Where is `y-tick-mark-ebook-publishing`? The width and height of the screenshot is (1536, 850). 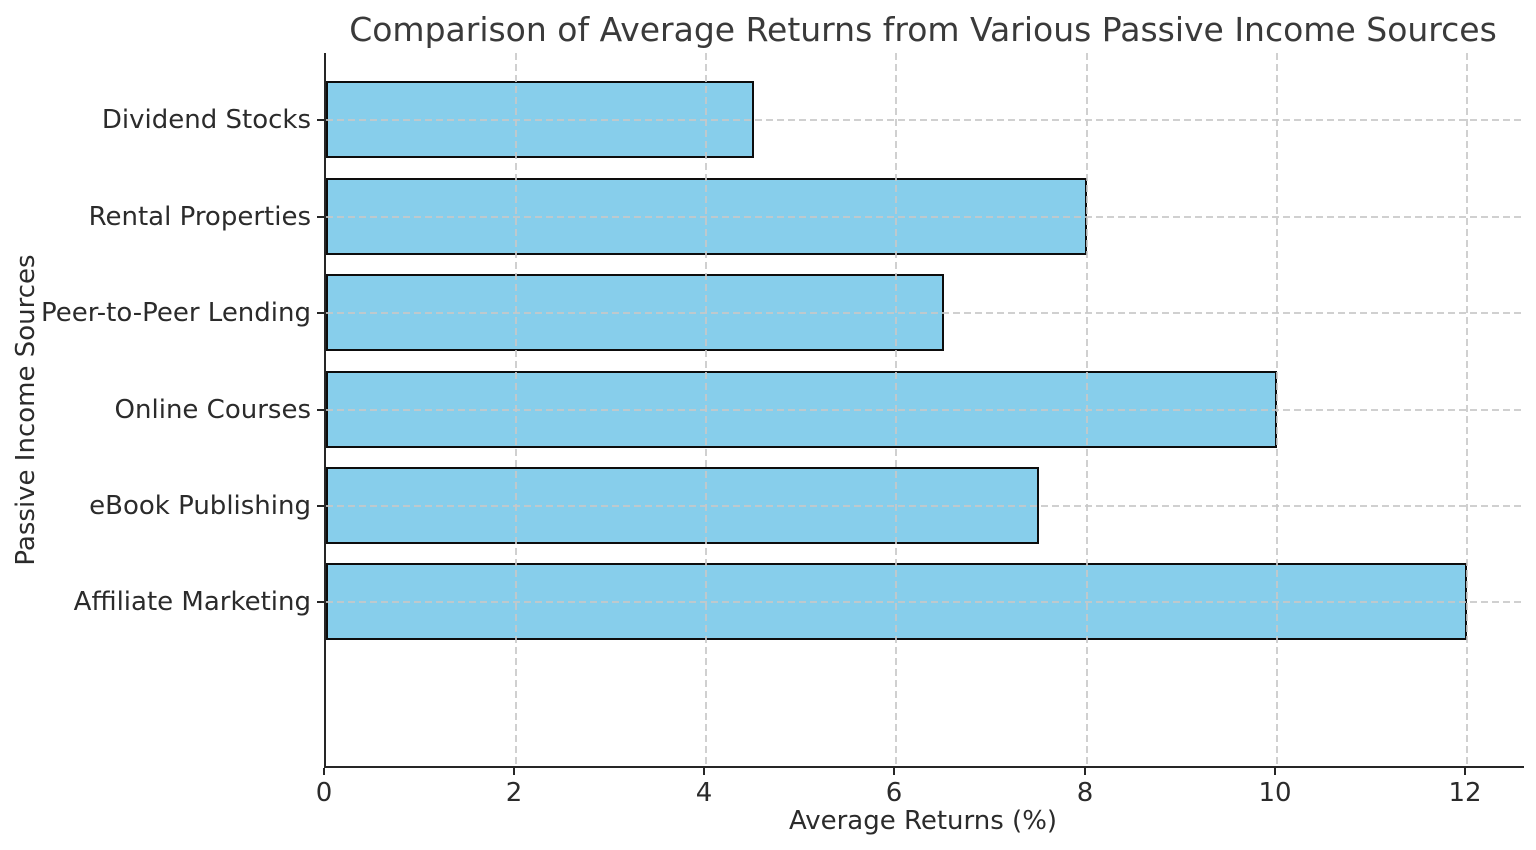
y-tick-mark-ebook-publishing is located at coordinates (320, 506).